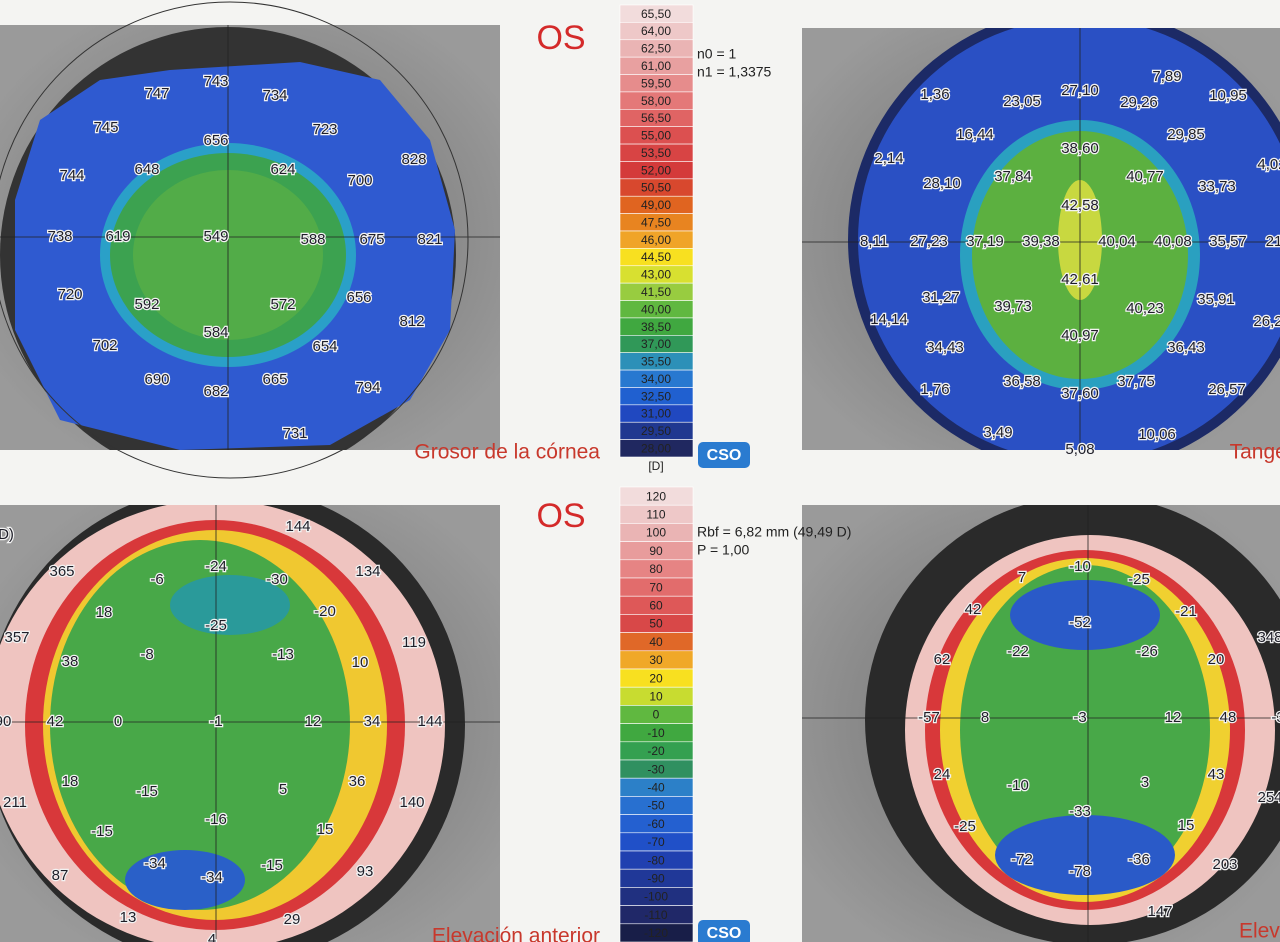 This screenshot has height=942, width=1280. I want to click on map-value: 31,27, so click(941, 297).